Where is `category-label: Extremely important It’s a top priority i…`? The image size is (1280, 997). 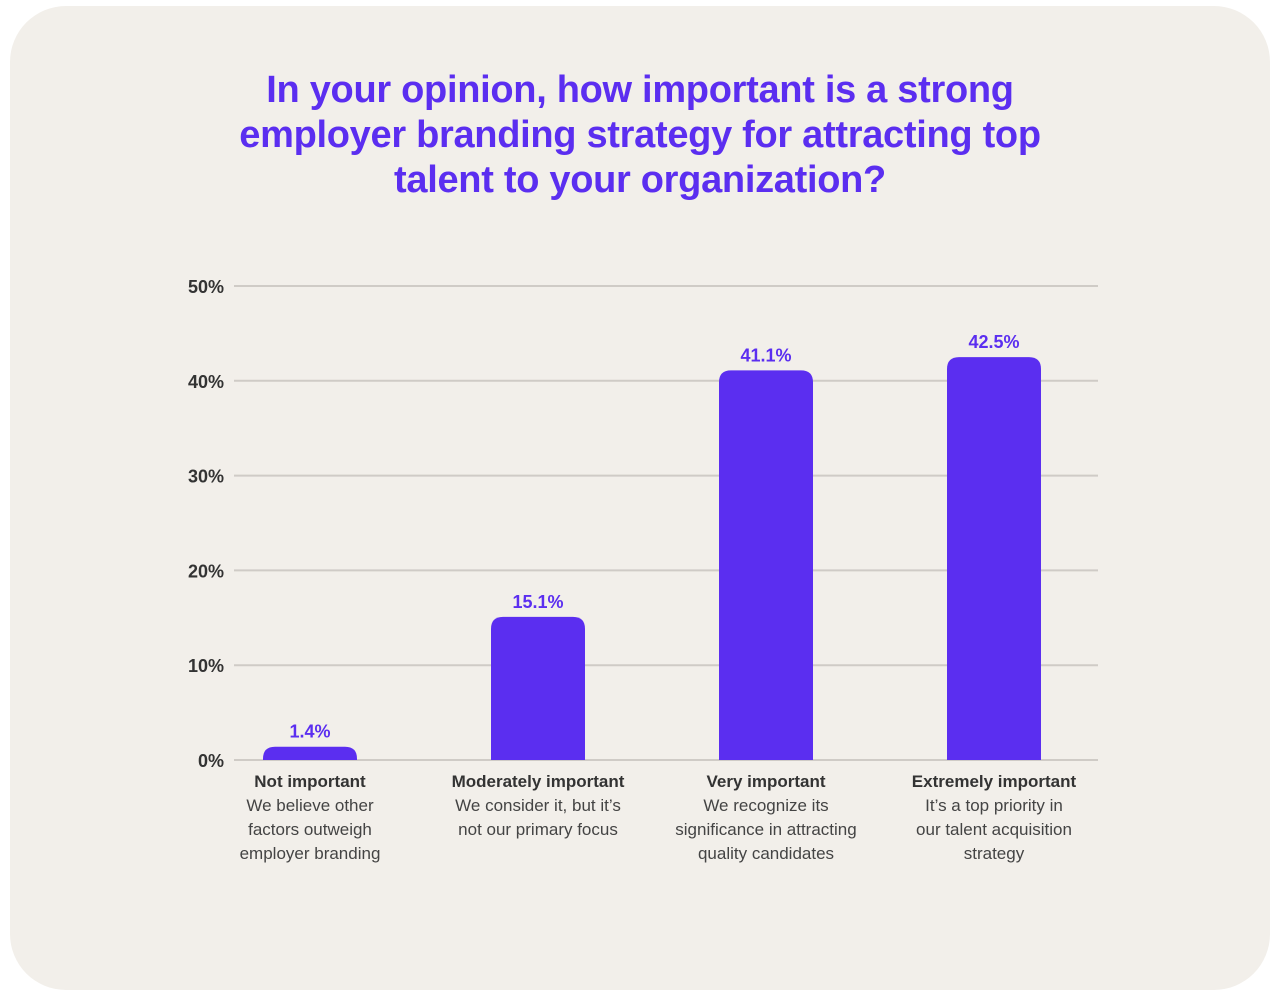 category-label: Extremely important It’s a top priority i… is located at coordinates (994, 818).